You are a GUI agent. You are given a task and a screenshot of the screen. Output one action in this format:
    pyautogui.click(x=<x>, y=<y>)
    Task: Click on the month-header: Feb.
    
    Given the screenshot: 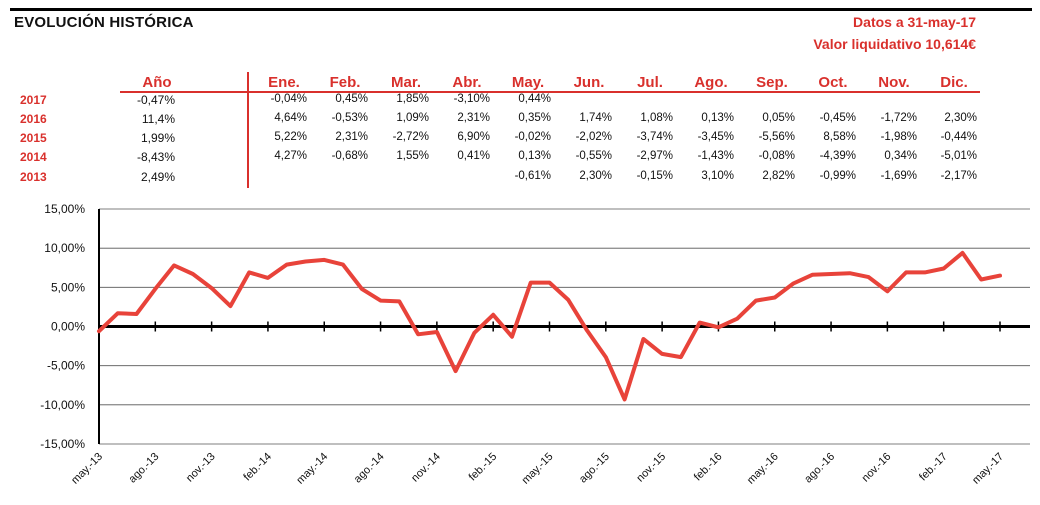 What is the action you would take?
    pyautogui.click(x=345, y=82)
    